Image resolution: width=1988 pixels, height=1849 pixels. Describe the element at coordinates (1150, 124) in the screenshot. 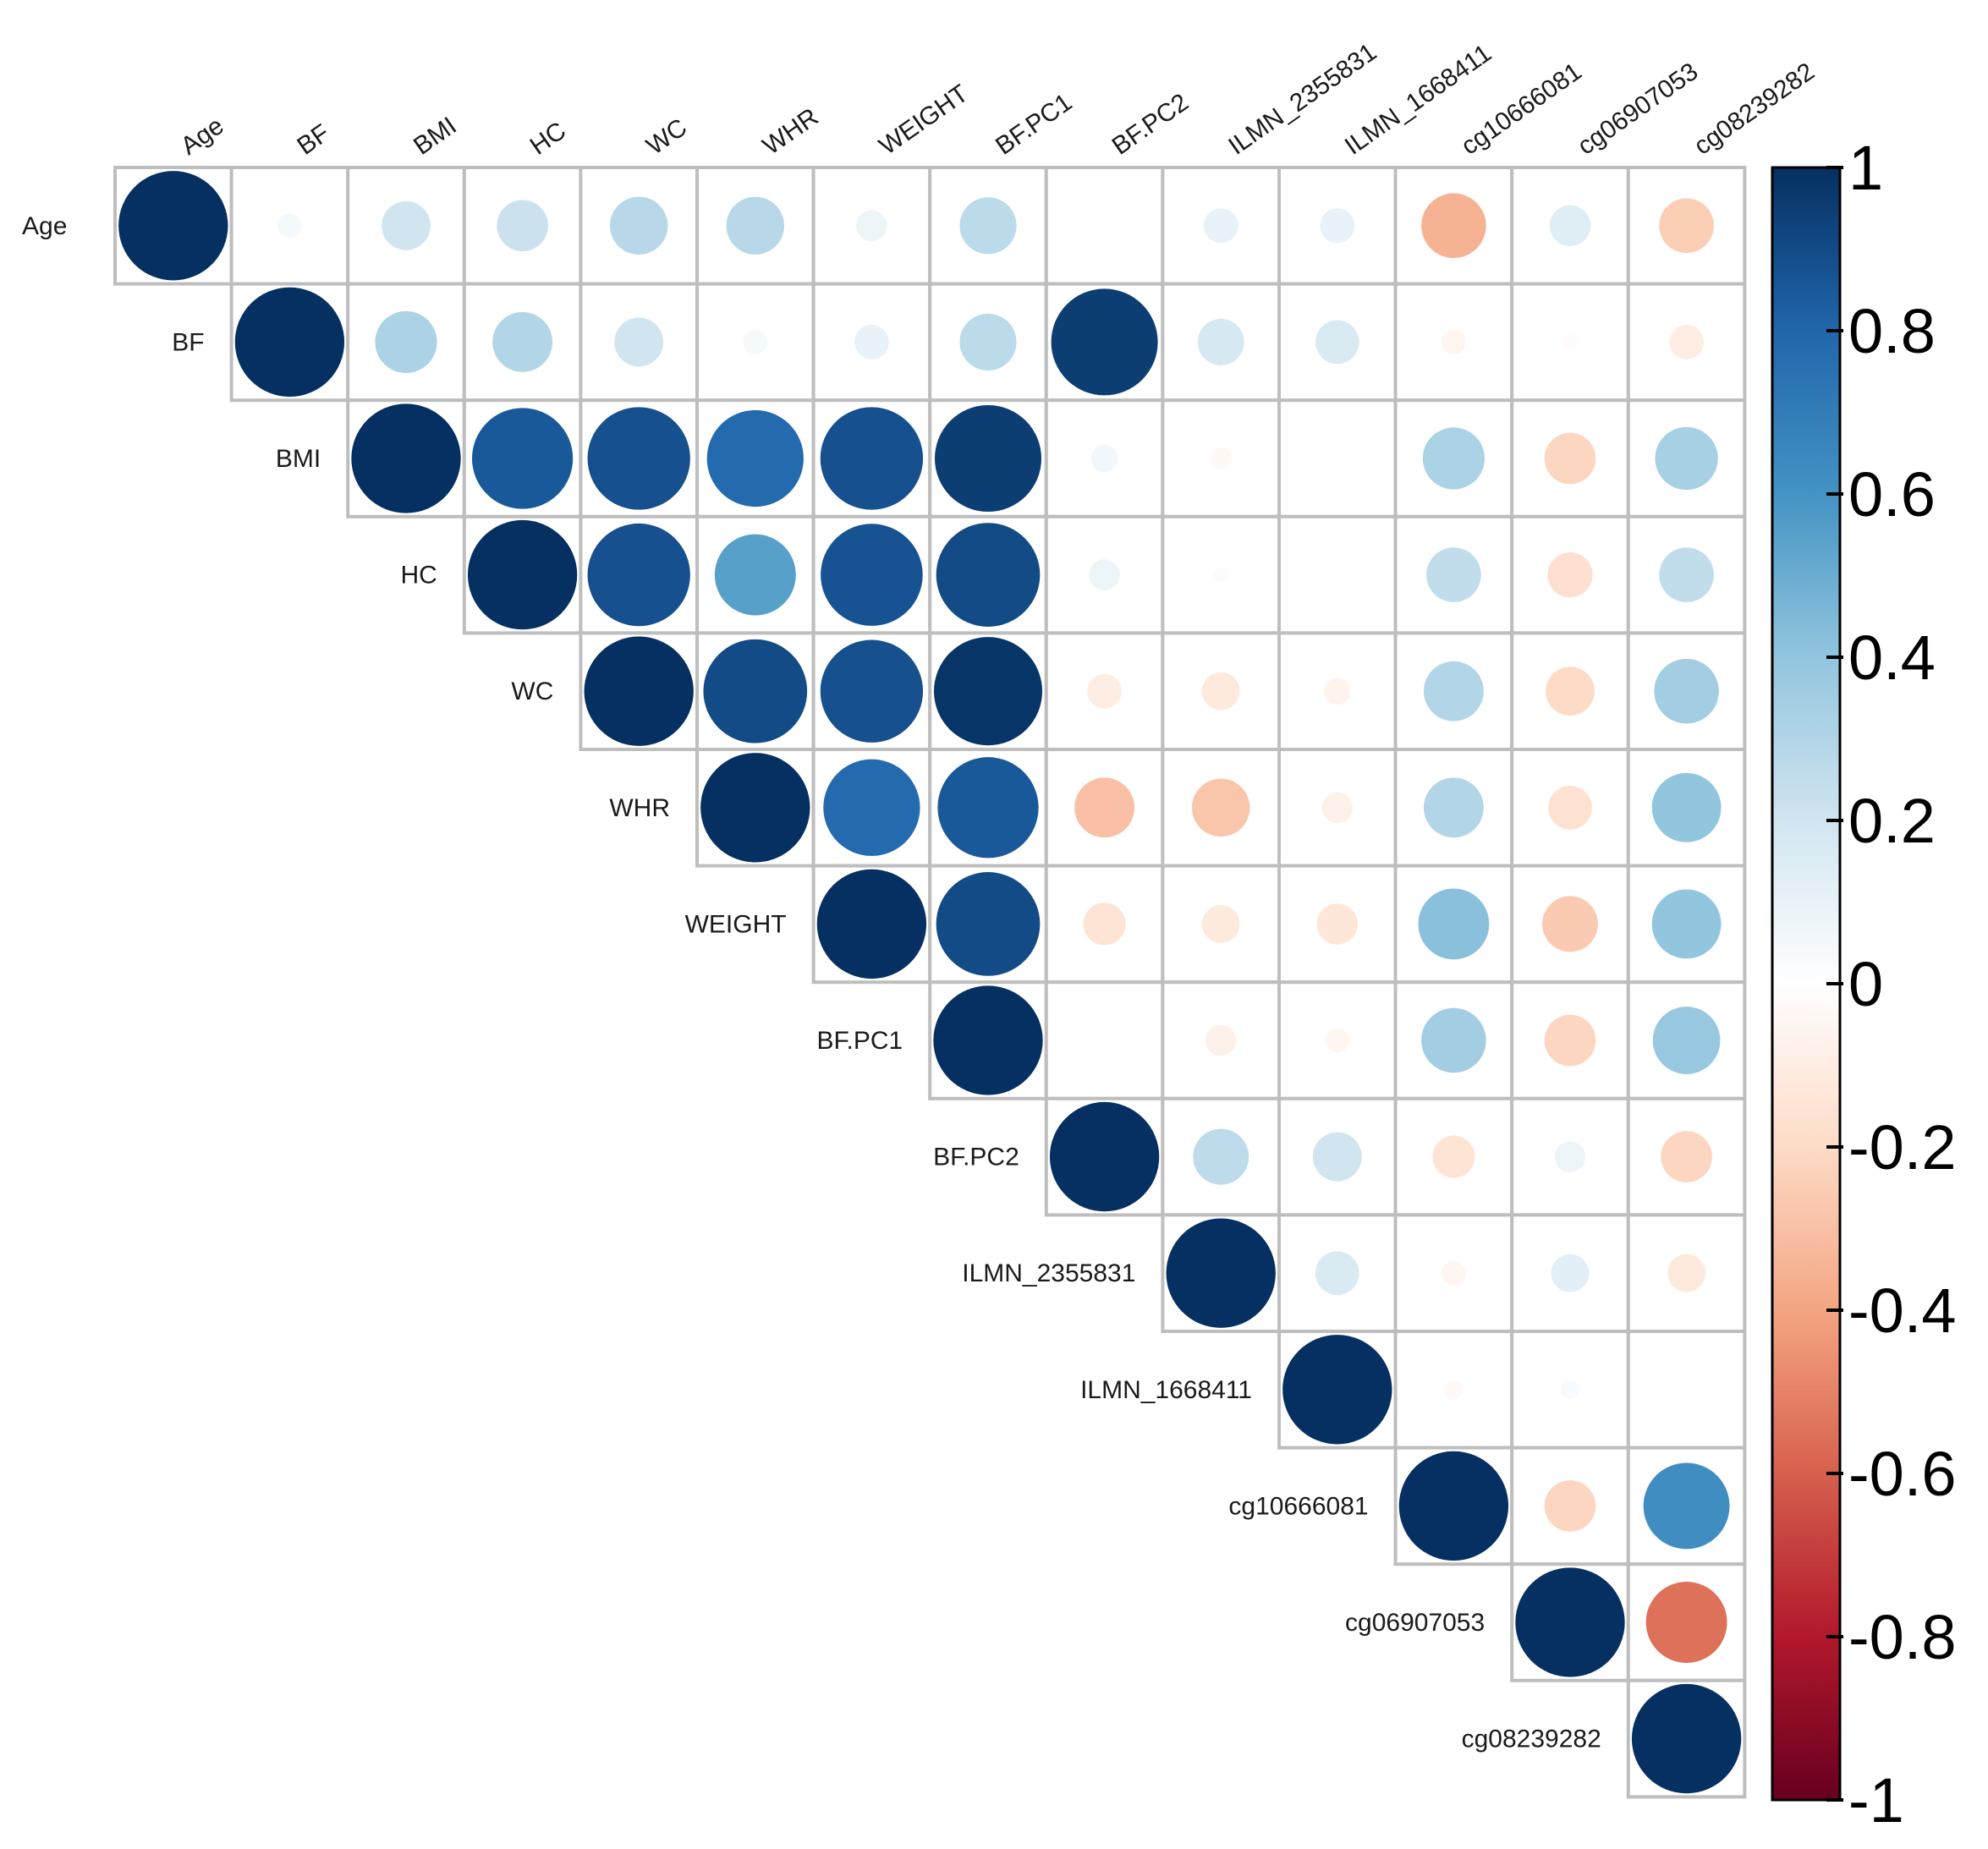

I see `column-label-bf-pc2: BF.PC2` at that location.